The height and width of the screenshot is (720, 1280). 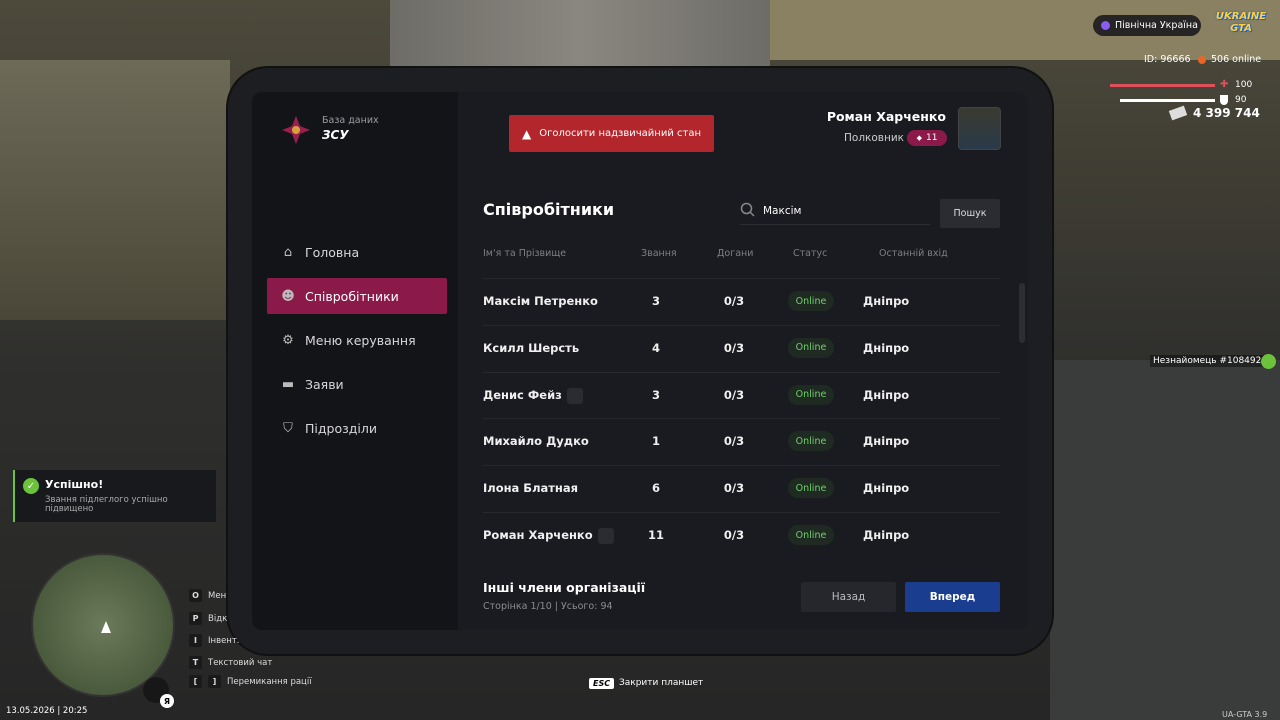 I want to click on employee-rank: 6, so click(x=655, y=488).